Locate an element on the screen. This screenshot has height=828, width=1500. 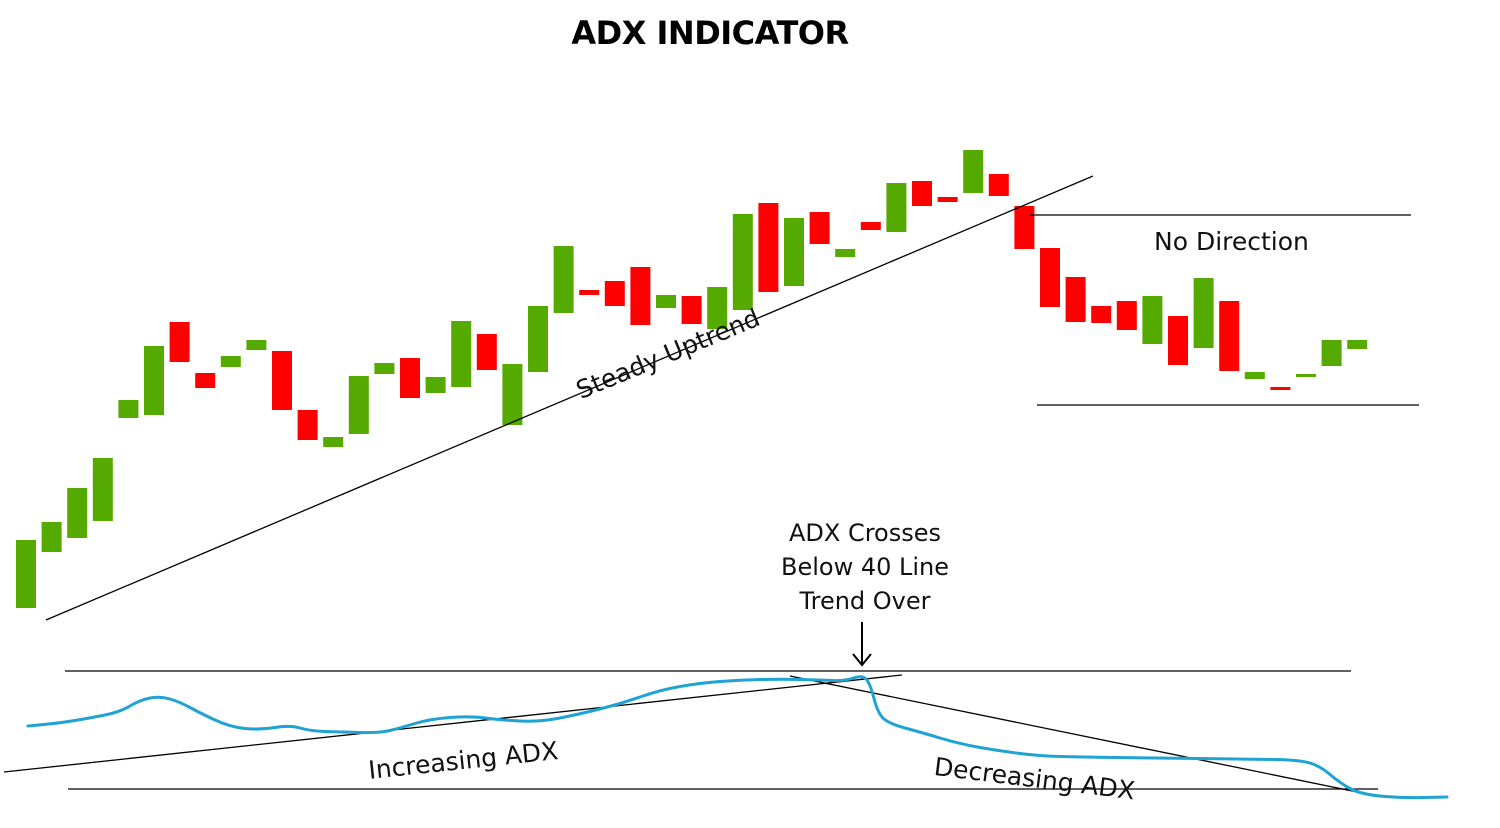
adx-line is located at coordinates (737, 737).